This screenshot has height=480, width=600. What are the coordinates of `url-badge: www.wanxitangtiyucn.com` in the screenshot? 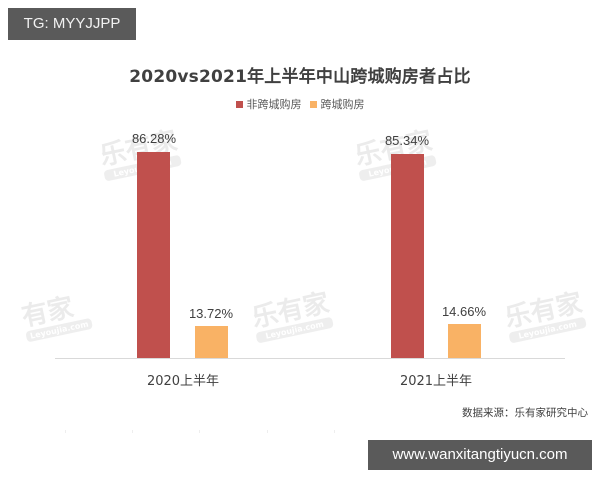 It's located at (480, 455).